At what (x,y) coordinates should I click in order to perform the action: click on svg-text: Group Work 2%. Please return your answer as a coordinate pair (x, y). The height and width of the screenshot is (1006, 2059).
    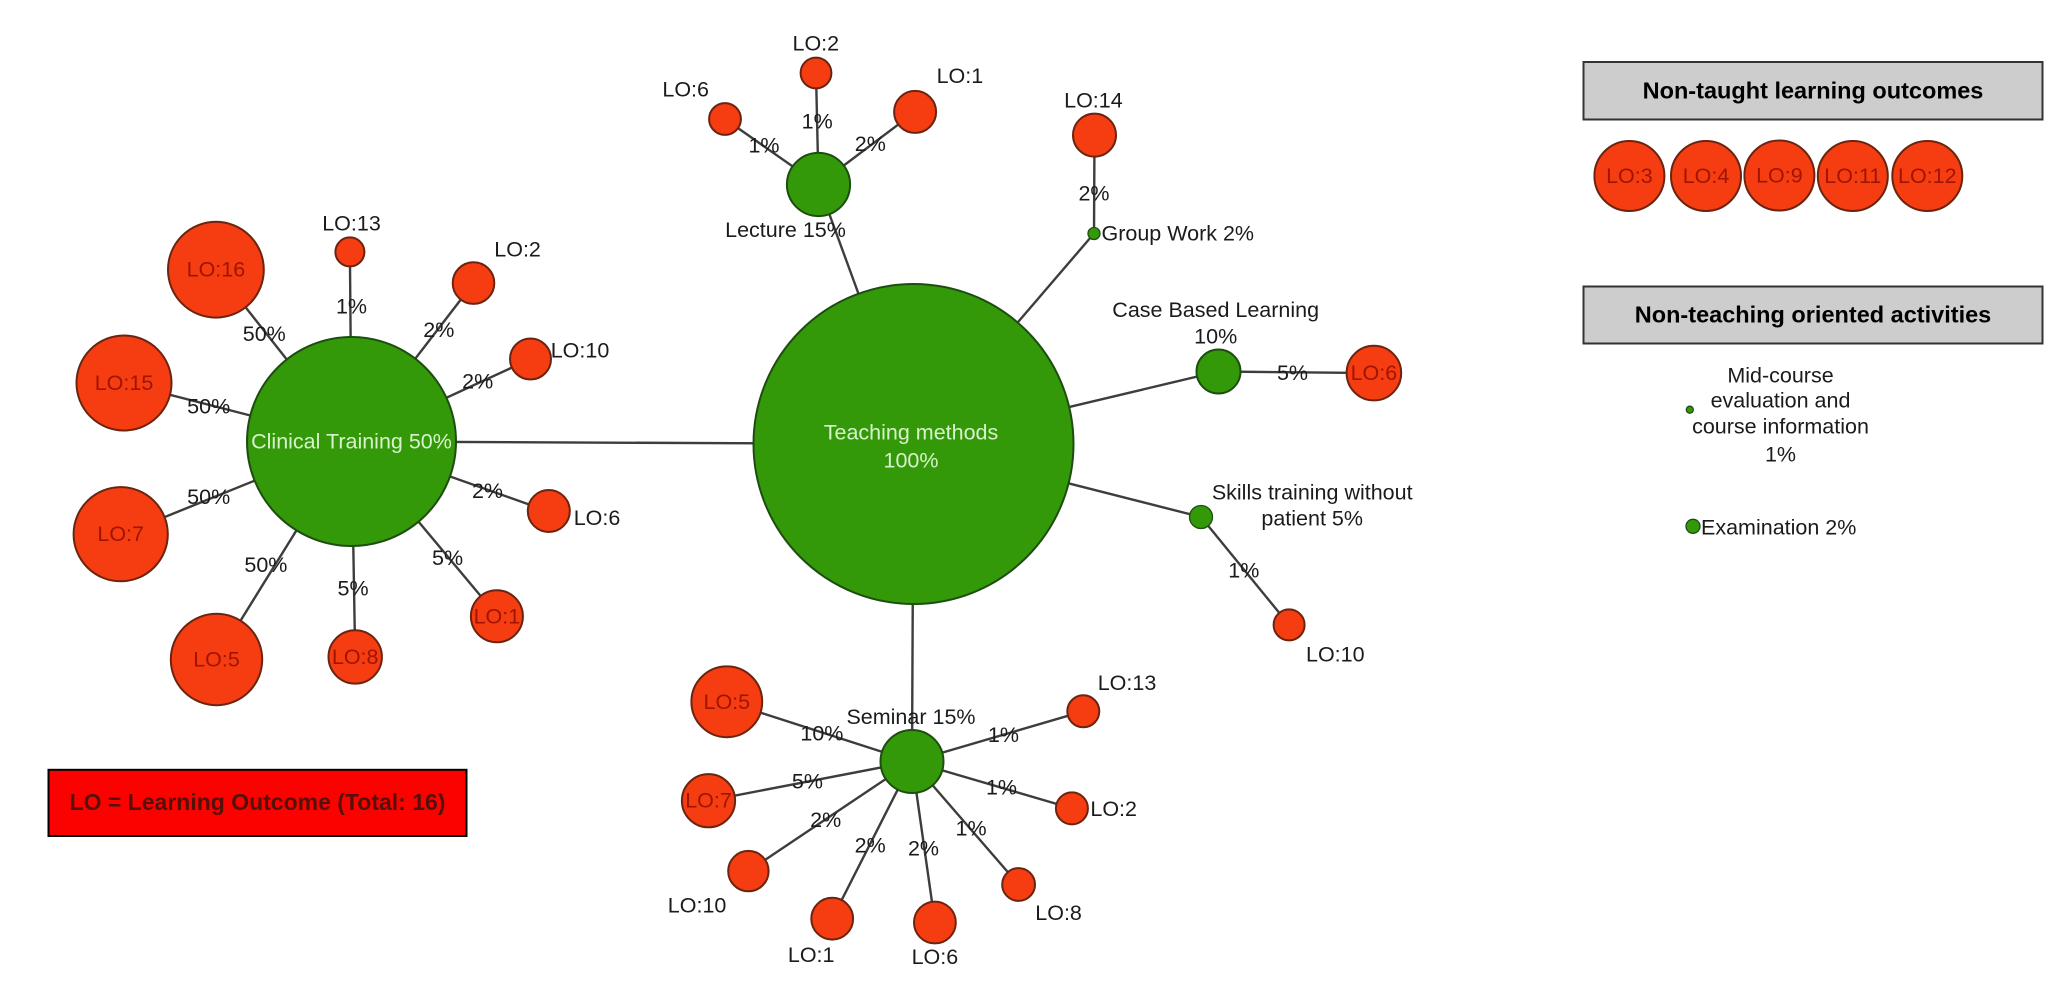
    Looking at the image, I should click on (1178, 234).